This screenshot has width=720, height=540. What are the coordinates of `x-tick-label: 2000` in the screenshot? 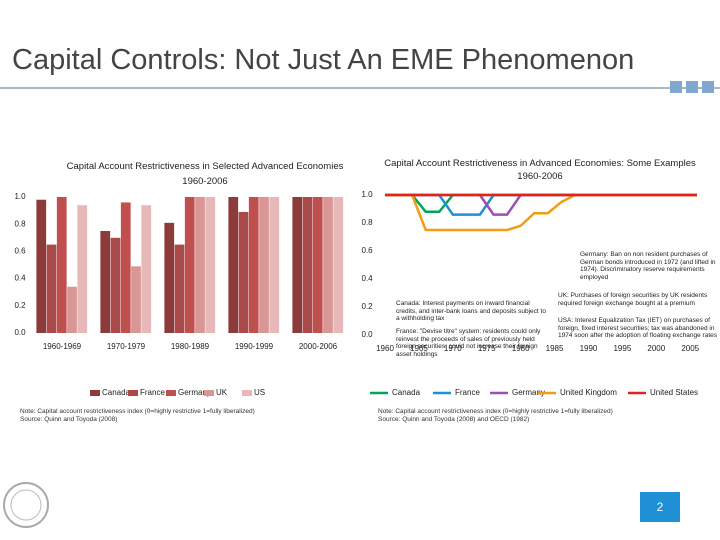 It's located at (656, 348).